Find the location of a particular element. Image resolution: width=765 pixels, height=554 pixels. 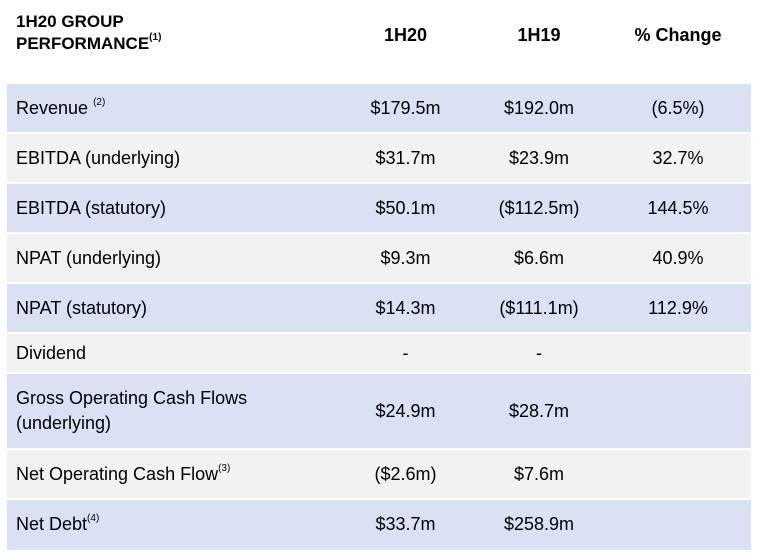

column-header-1h19: 1H19 is located at coordinates (539, 35).